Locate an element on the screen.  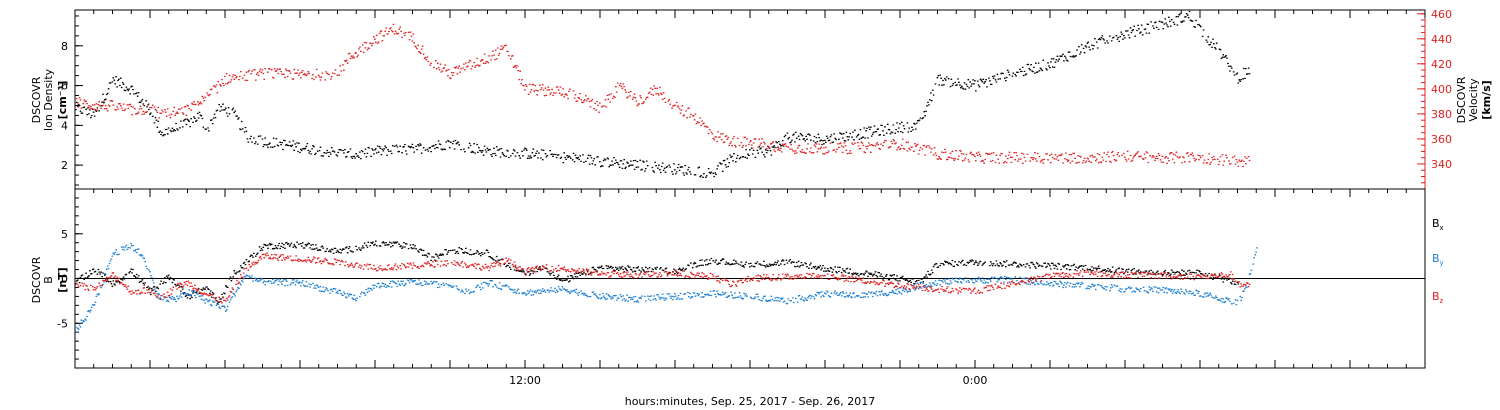
bottom-ylabel-line3: [nT] is located at coordinates (62, 279).